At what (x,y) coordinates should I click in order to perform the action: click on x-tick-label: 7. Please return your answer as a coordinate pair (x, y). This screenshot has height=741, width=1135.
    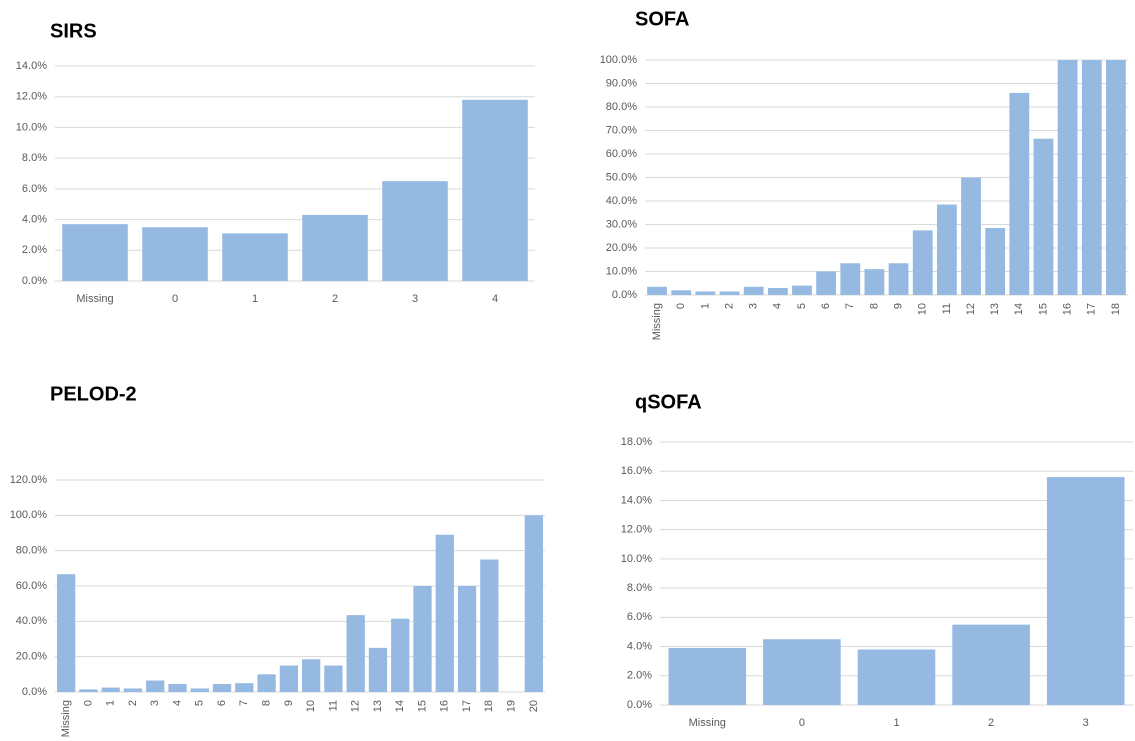
    Looking at the image, I should click on (850, 306).